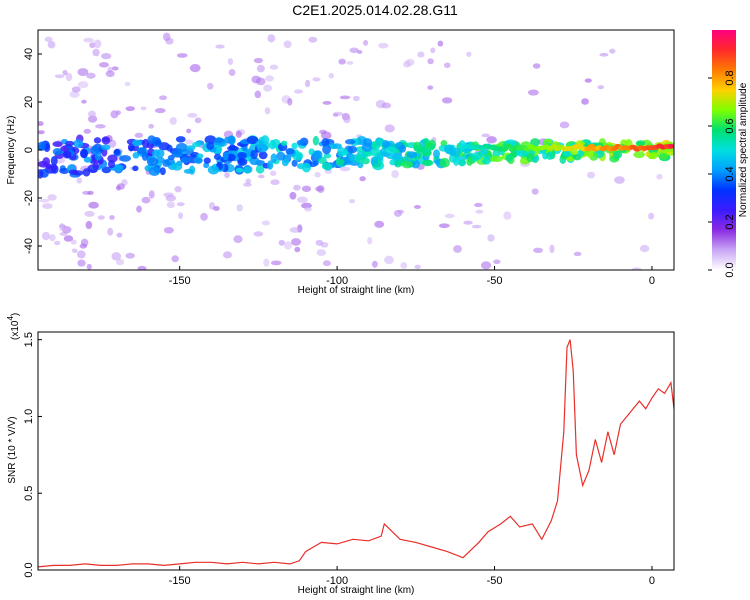 The image size is (750, 600). Describe the element at coordinates (29, 102) in the screenshot. I see `spectrogram-y-tick-label: 20` at that location.